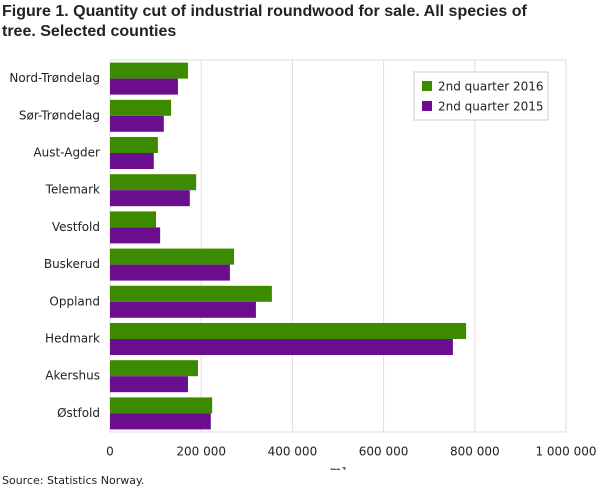  Describe the element at coordinates (59, 115) in the screenshot. I see `y-tick-label: Sør-Trøndelag` at that location.